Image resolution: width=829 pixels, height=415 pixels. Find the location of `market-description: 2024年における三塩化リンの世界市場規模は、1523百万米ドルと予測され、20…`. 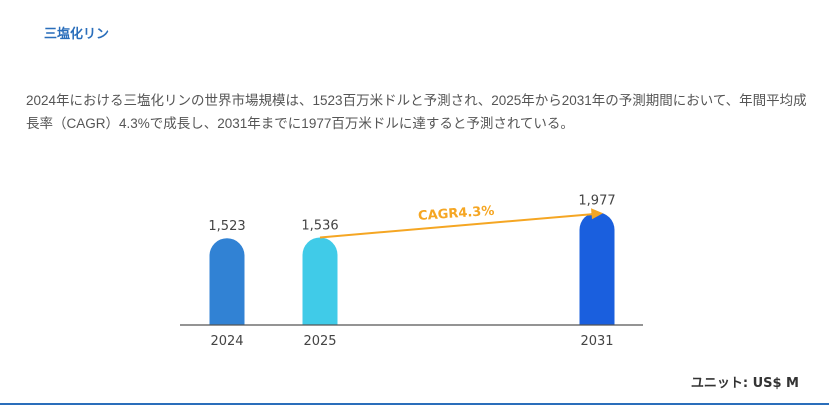

market-description: 2024年における三塩化リンの世界市場規模は、1523百万米ドルと予測され、20… is located at coordinates (416, 112).